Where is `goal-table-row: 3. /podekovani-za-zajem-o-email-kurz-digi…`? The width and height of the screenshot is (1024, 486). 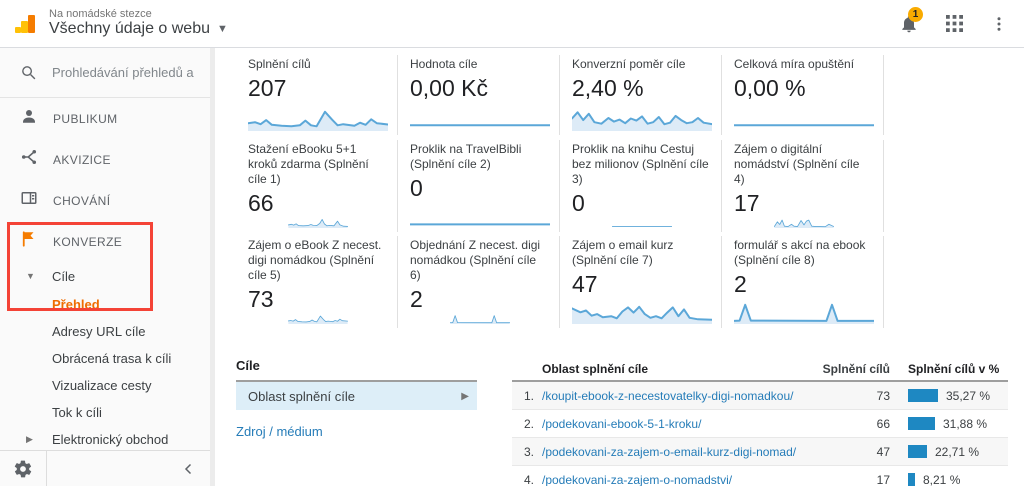 goal-table-row: 3. /podekovani-za-zajem-o-email-kurz-digi… is located at coordinates (760, 452).